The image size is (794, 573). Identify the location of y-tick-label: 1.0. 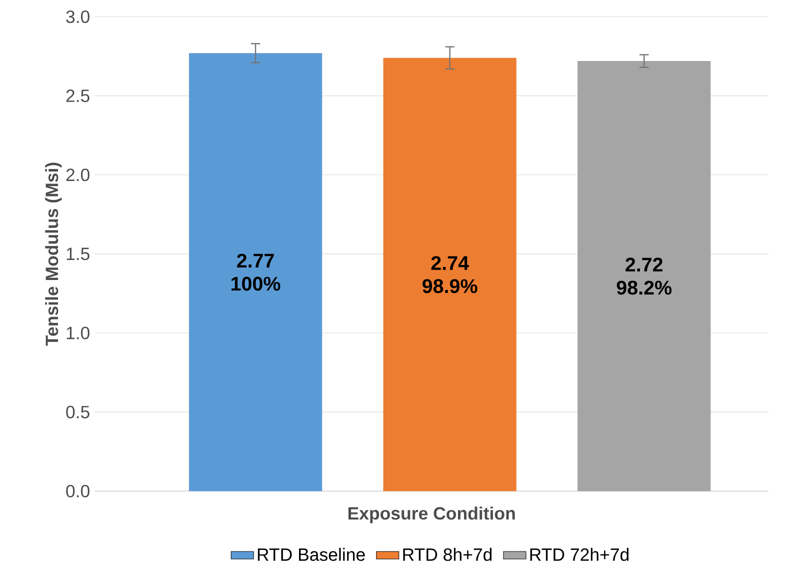
(78, 333).